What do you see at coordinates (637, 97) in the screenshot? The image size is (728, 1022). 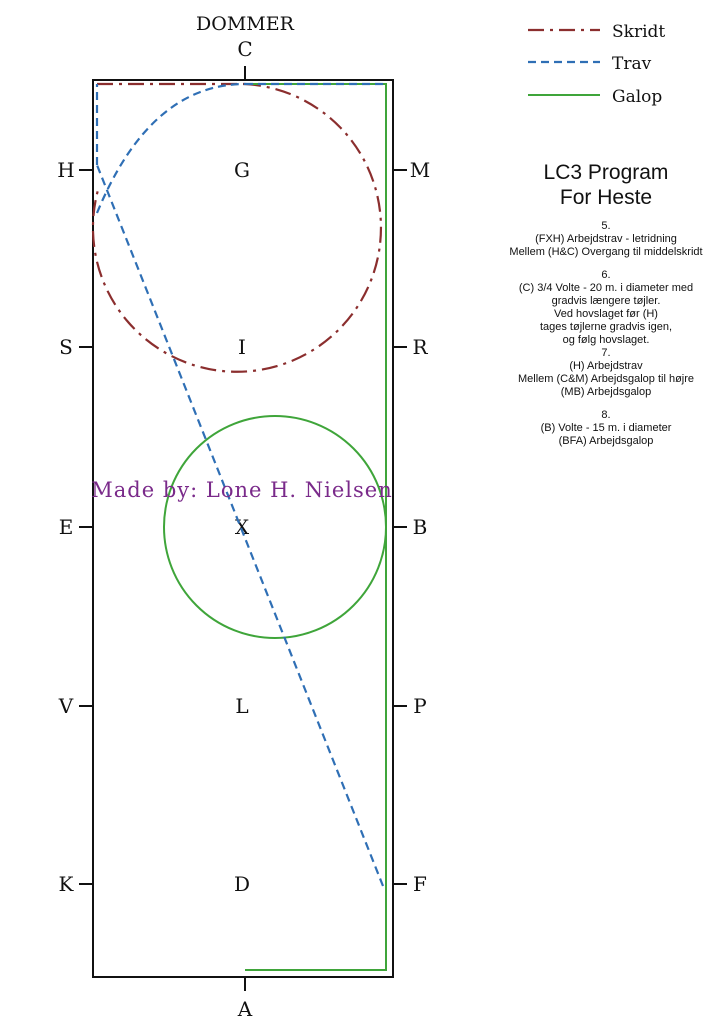 I see `legend-label-canter: Galop` at bounding box center [637, 97].